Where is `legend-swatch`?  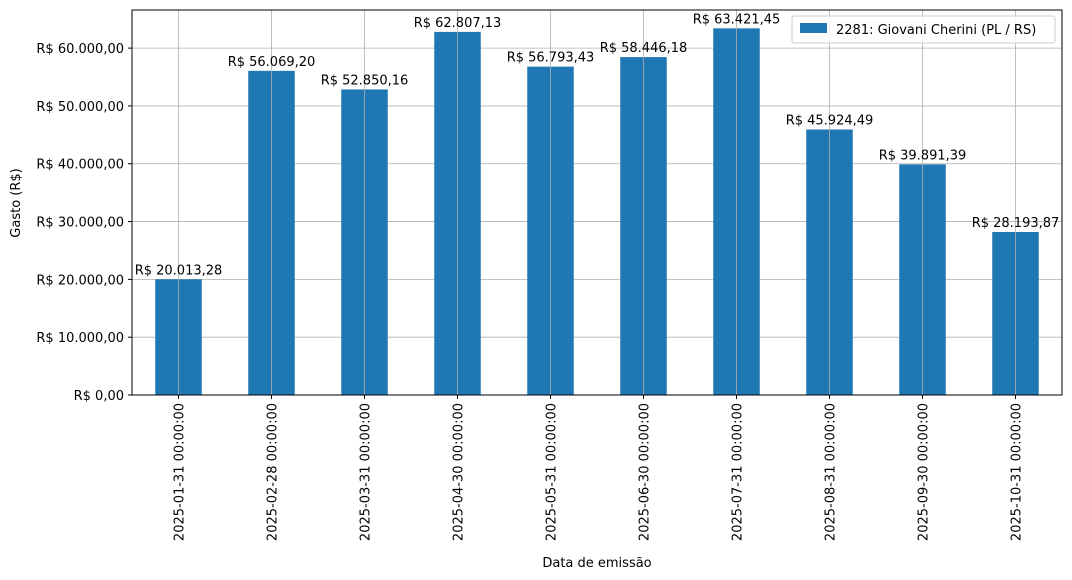 legend-swatch is located at coordinates (813, 28).